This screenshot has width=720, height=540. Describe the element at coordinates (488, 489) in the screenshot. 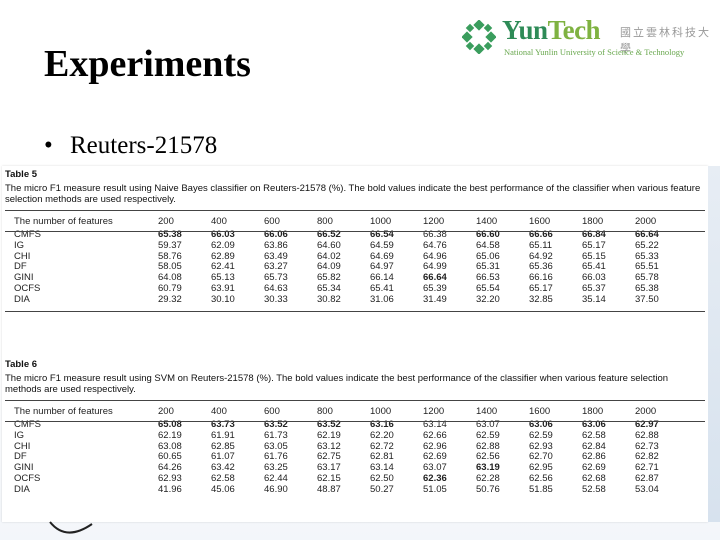

I see `value-cell: 50.76` at that location.